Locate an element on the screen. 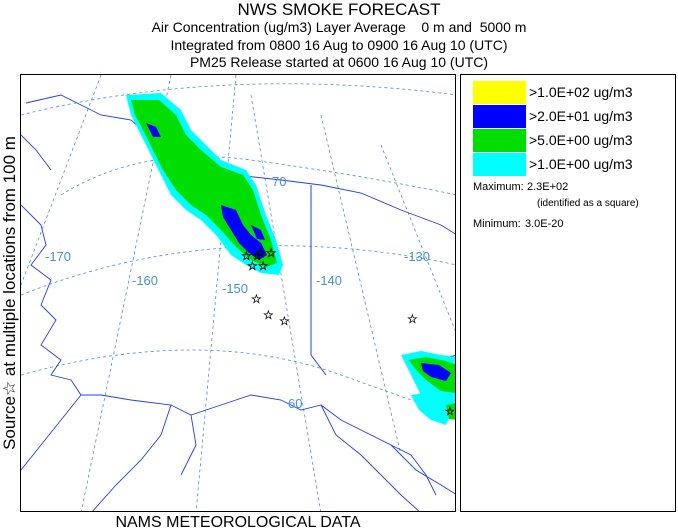  legend-row-2: >2.0E+01 ug/m3 is located at coordinates (573, 116).